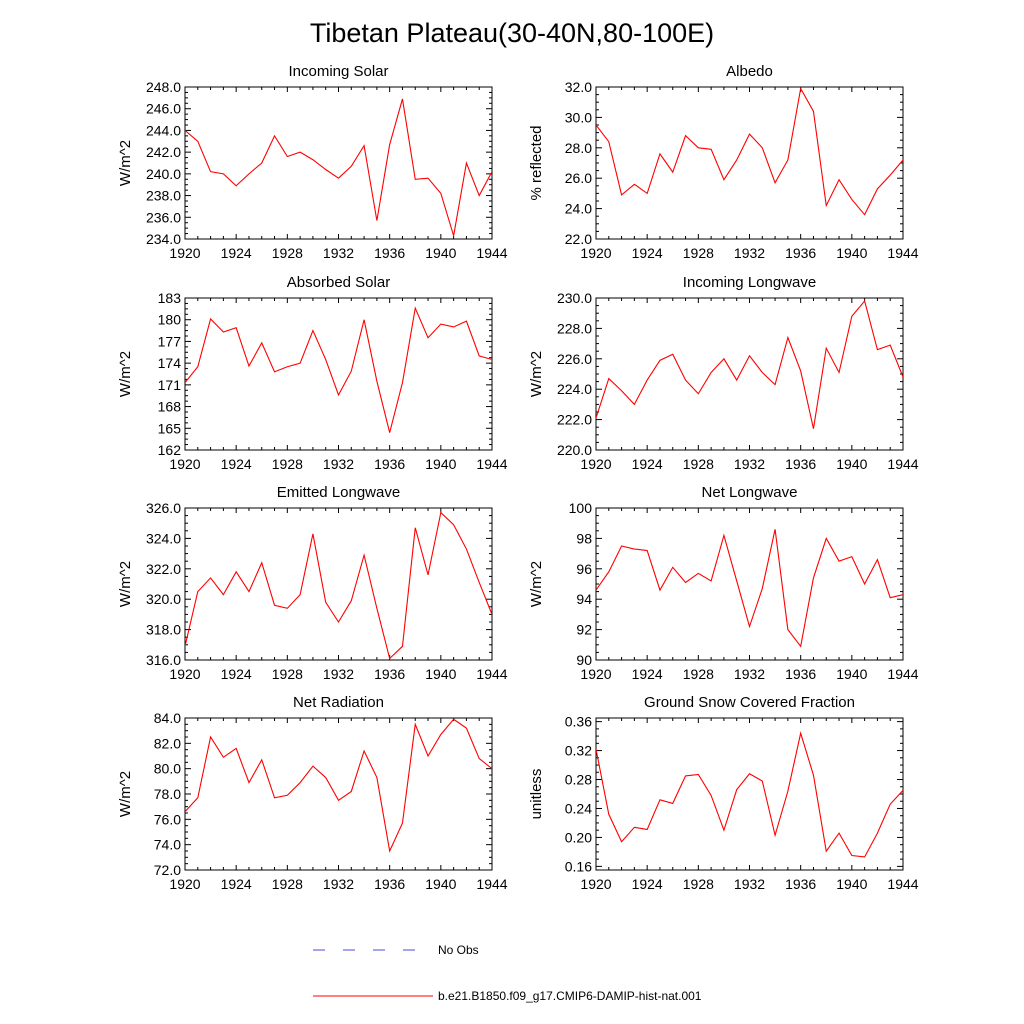  Describe the element at coordinates (578, 780) in the screenshot. I see `y-tick-label: 0.28` at that location.